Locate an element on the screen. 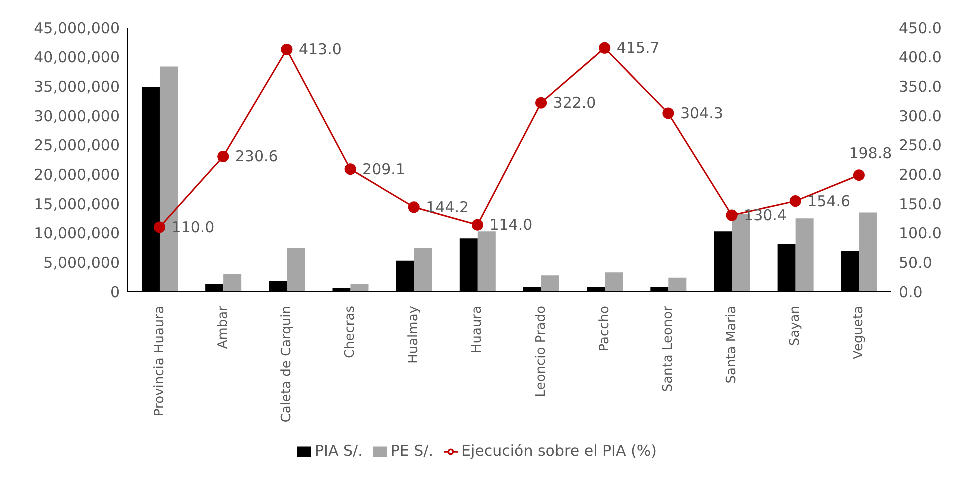 Image resolution: width=964 pixels, height=478 pixels. data-label: 154.6 is located at coordinates (829, 201).